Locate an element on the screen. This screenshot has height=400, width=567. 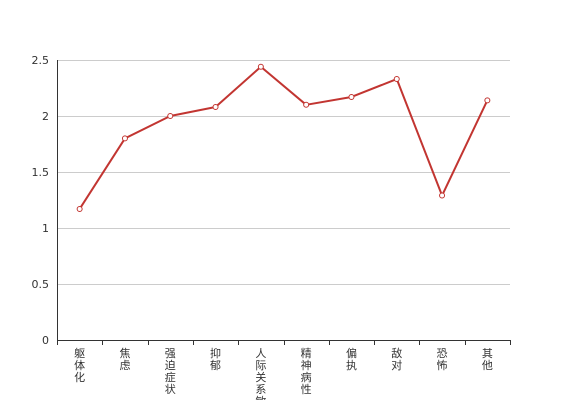
x-tick-label: 偏执 is located at coordinates (351, 359).